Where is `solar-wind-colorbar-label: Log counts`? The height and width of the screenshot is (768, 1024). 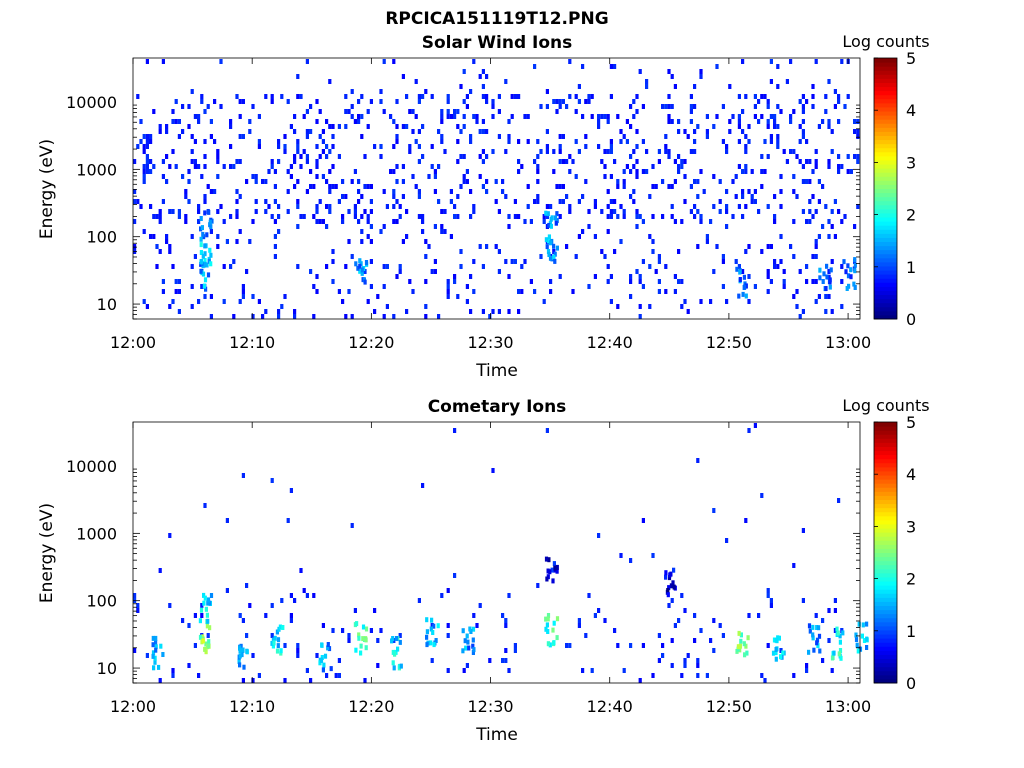
solar-wind-colorbar-label: Log counts is located at coordinates (885, 41).